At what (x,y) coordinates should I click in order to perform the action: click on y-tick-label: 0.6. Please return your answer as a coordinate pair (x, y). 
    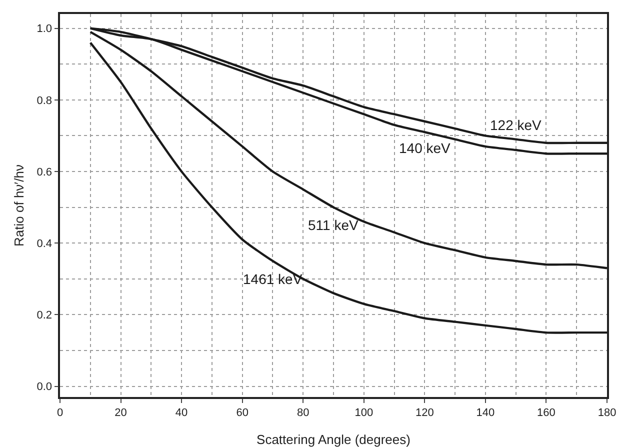
    Looking at the image, I should click on (44, 172).